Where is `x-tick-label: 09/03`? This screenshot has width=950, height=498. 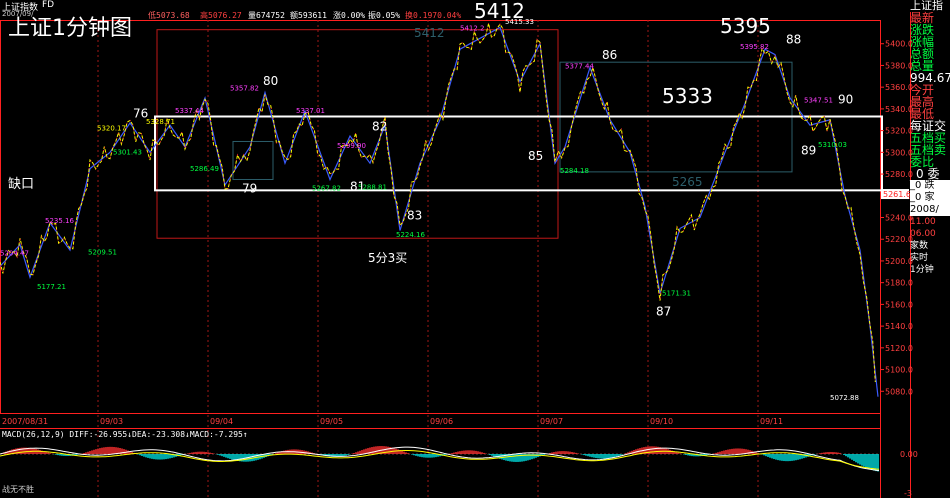 x-tick-label: 09/03 is located at coordinates (111, 421).